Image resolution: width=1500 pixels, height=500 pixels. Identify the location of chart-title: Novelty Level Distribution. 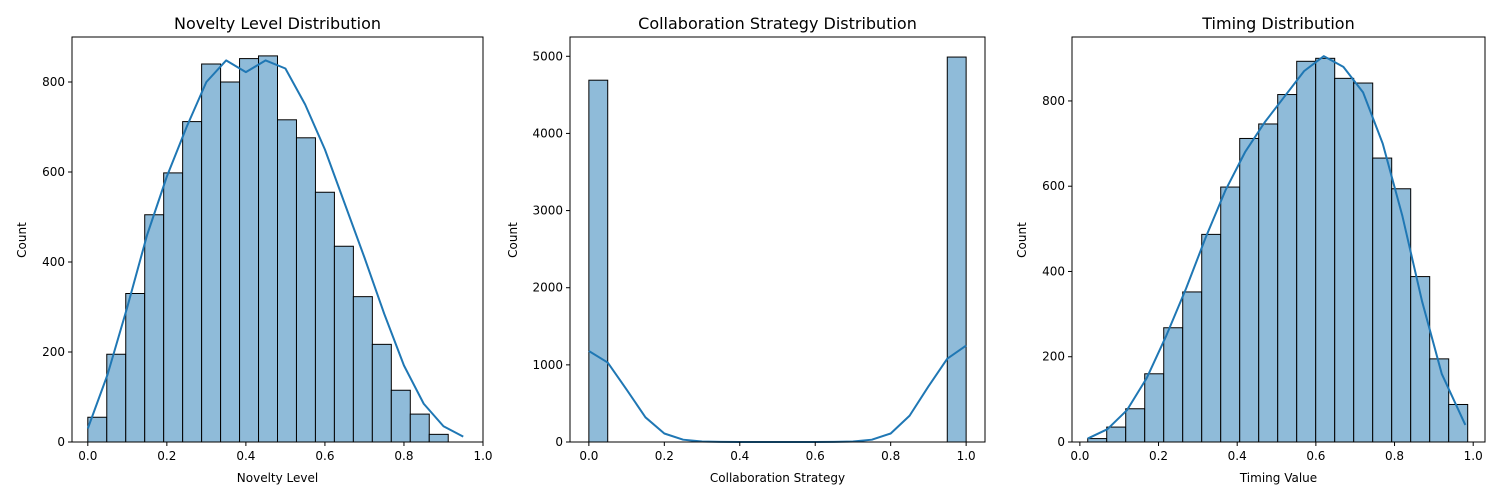
(277, 23).